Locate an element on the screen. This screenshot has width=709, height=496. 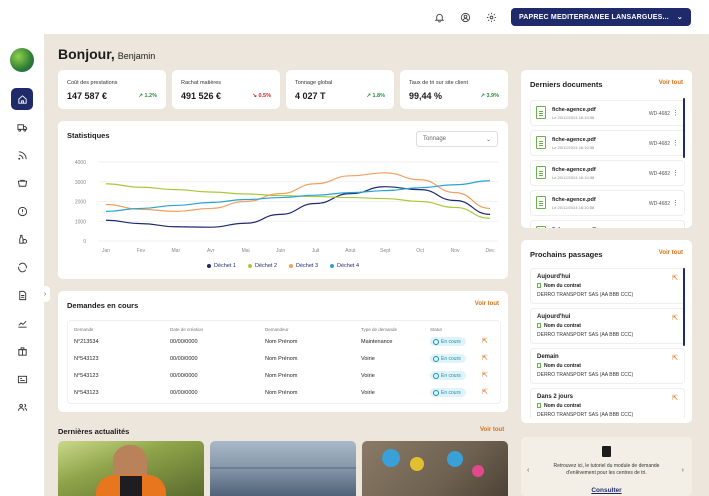
horizon-line is located at coordinates (283, 468).